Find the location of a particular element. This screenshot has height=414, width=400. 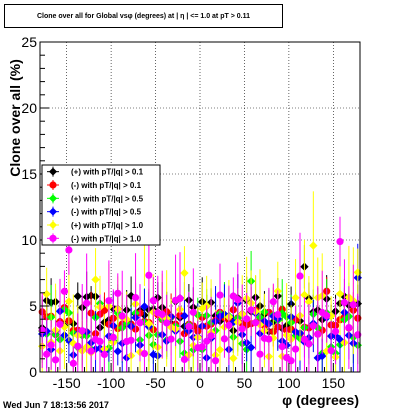

x-tick-label: 0 is located at coordinates (200, 383).